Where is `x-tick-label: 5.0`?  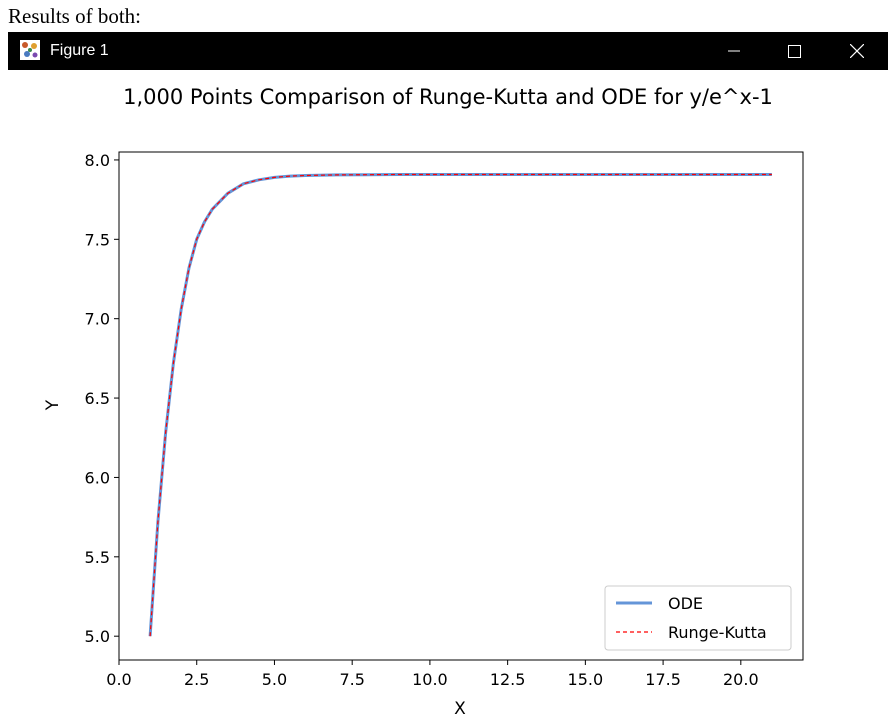 x-tick-label: 5.0 is located at coordinates (274, 679).